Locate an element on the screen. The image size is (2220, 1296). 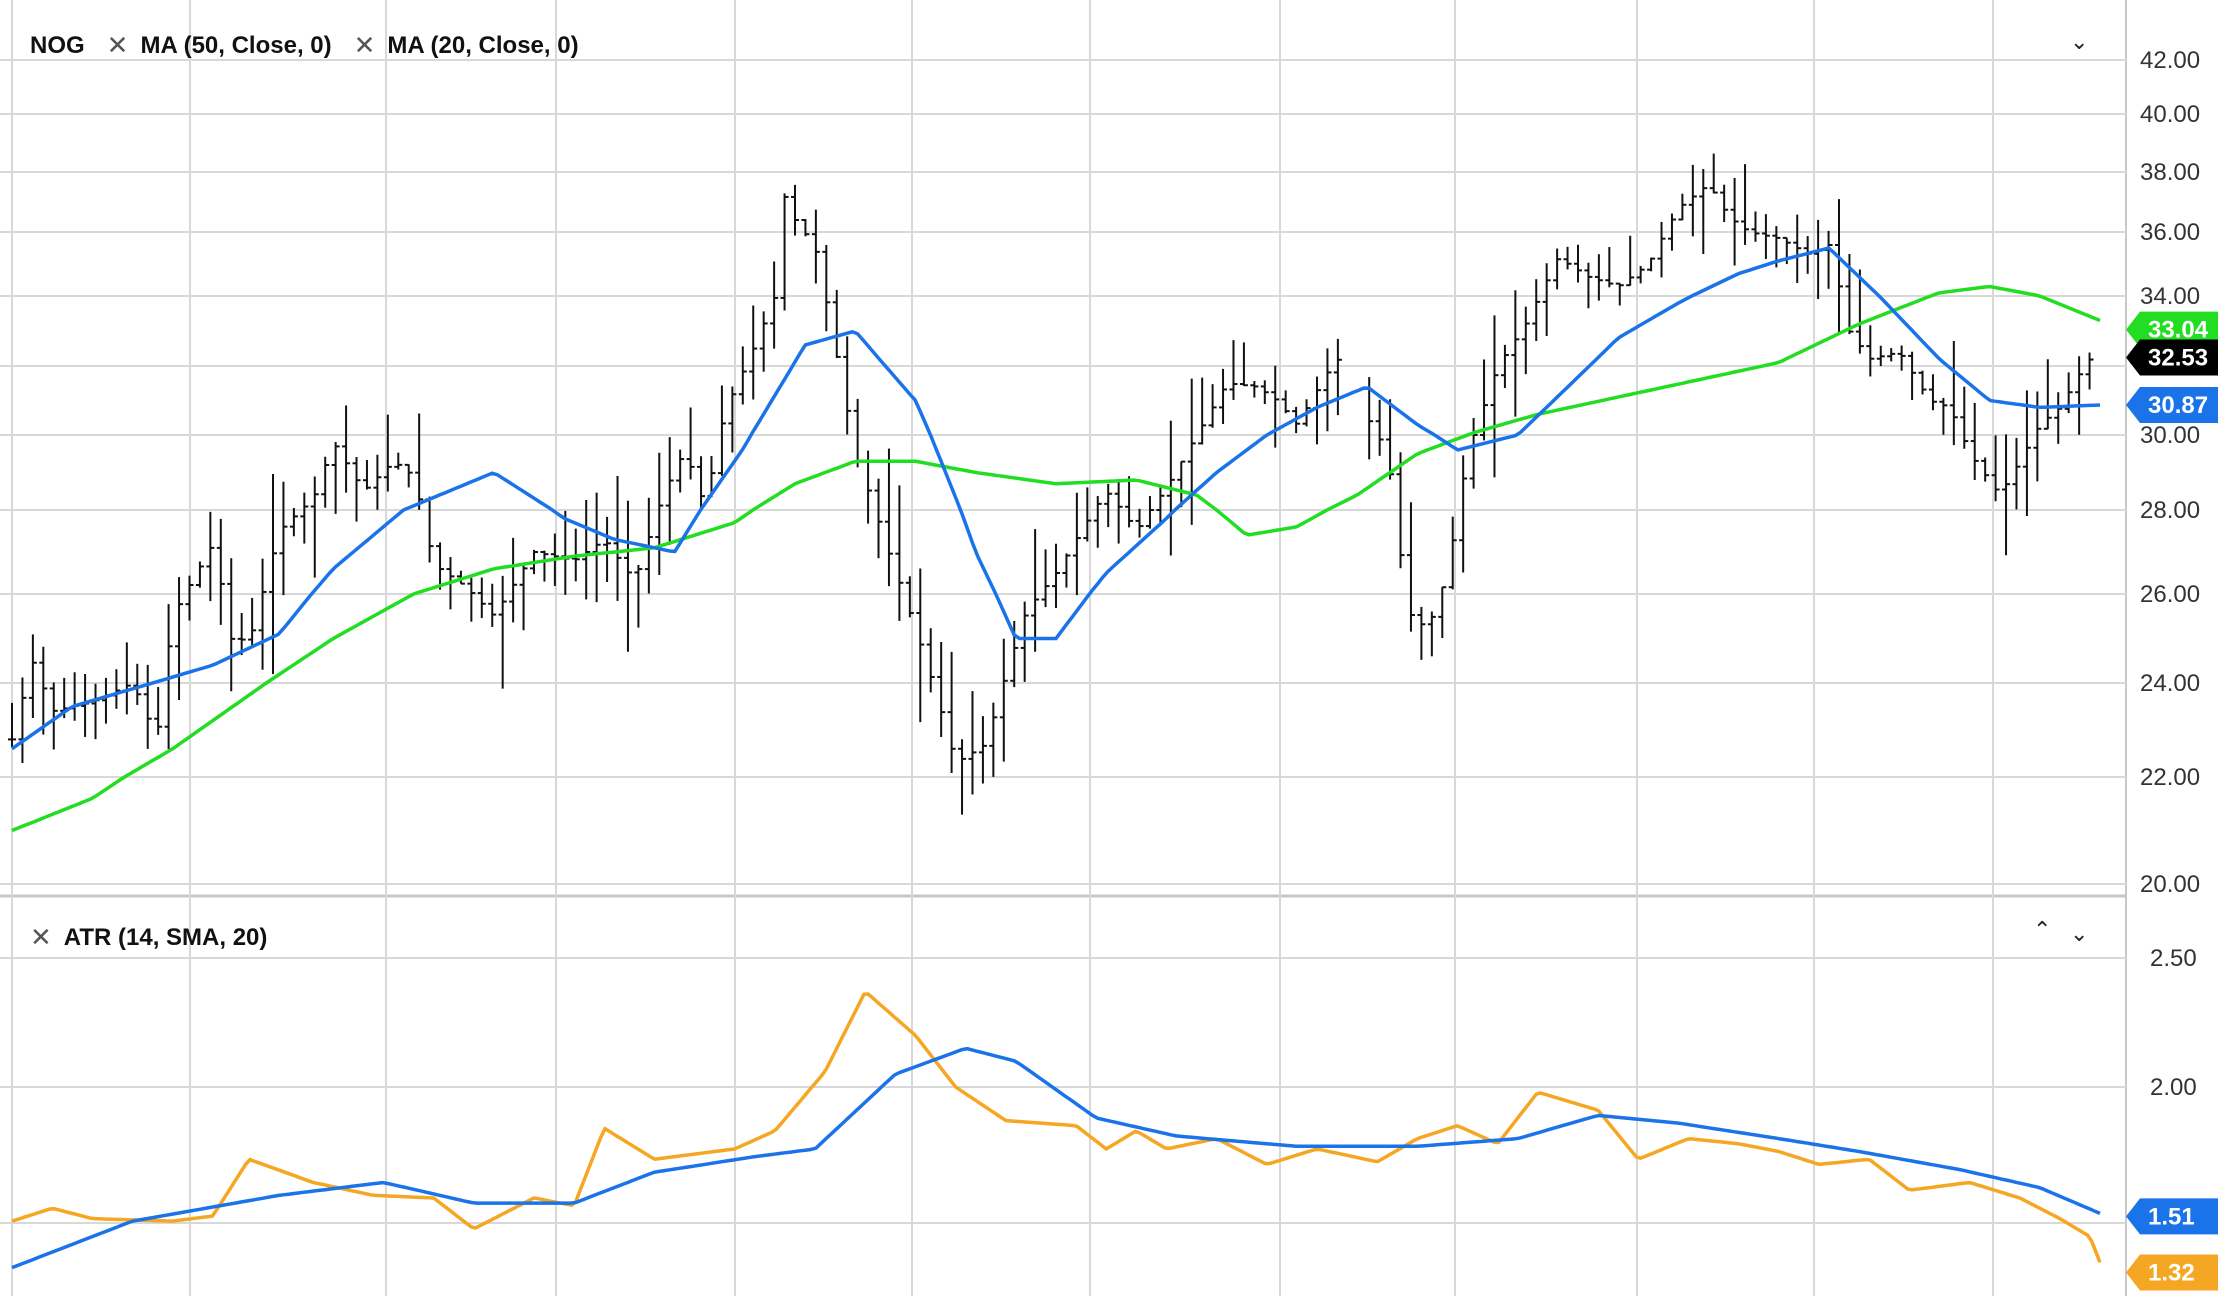
last-price-tag: 32.53 is located at coordinates (2172, 357).